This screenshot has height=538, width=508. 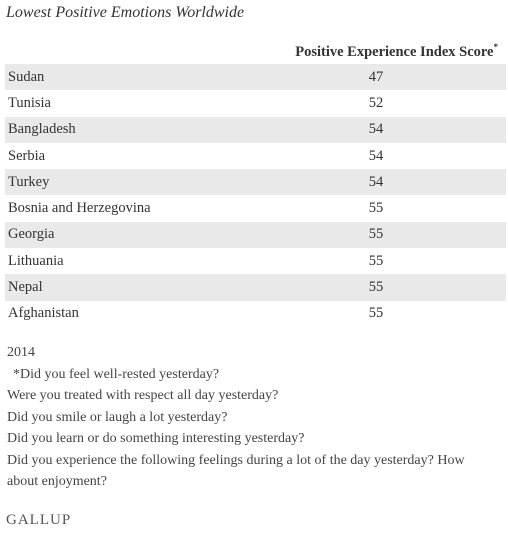 I want to click on logo: GALLUP, so click(x=39, y=520).